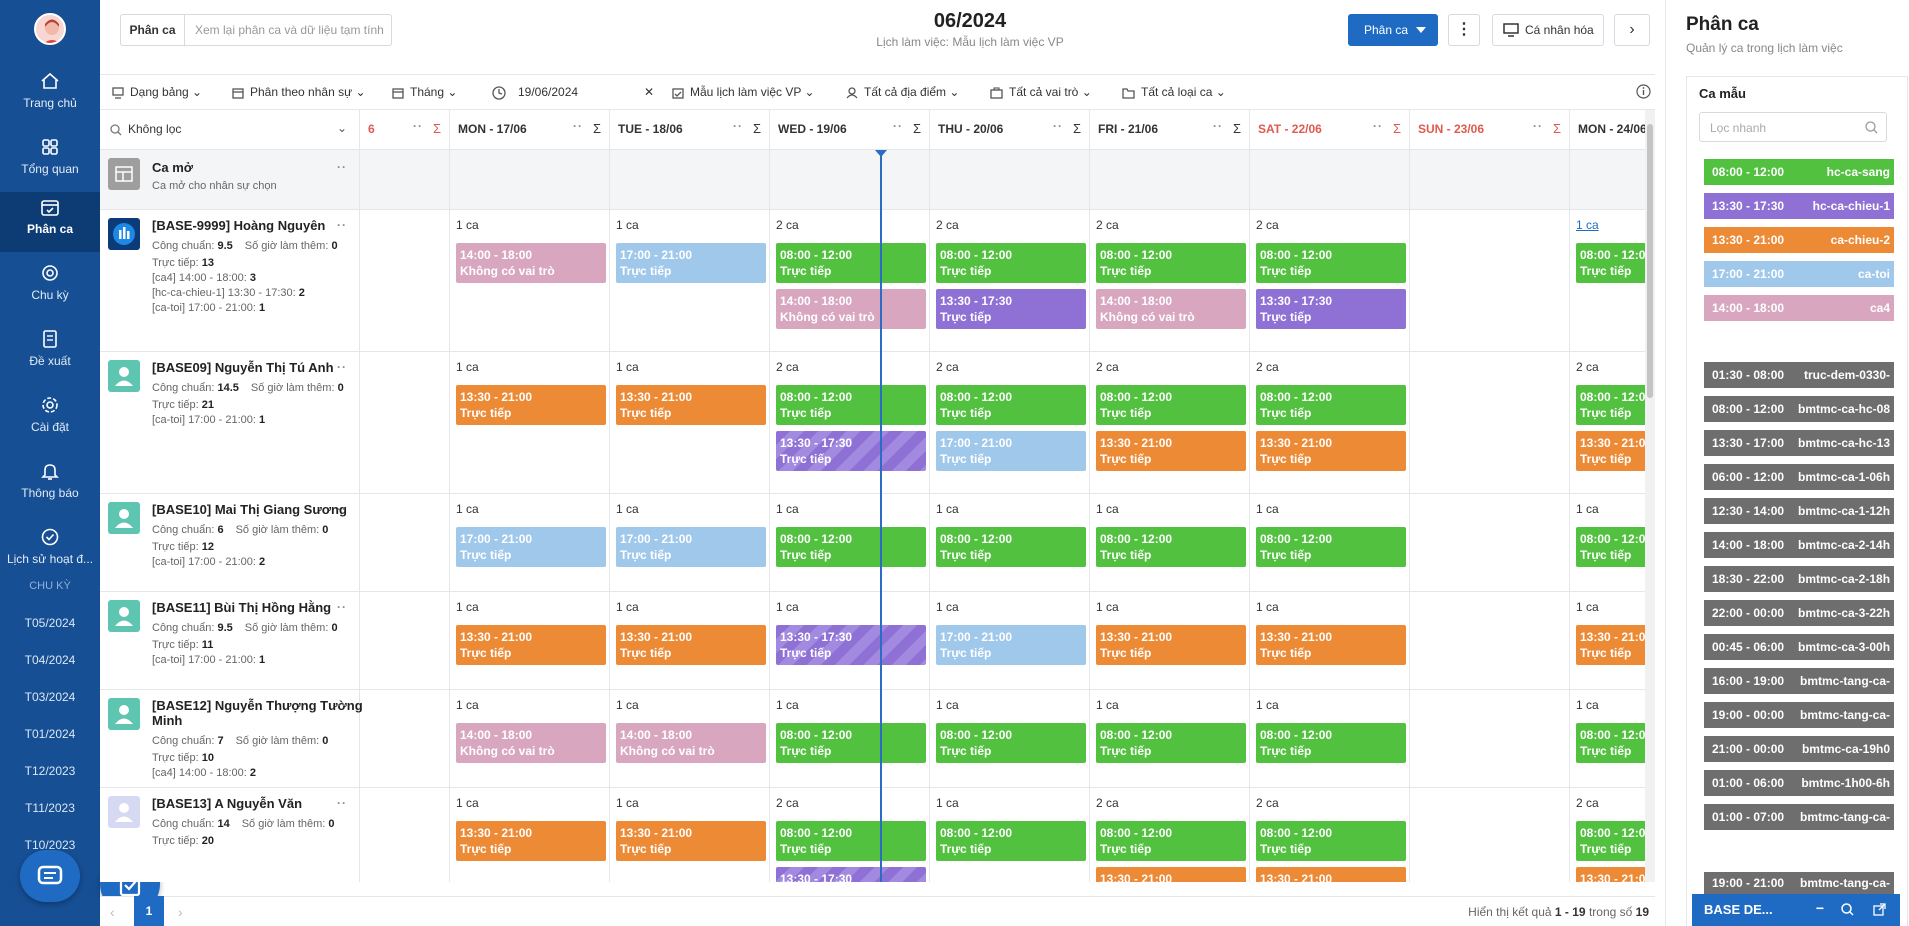  I want to click on nav-item-3: Chu kỳ, so click(50, 286).